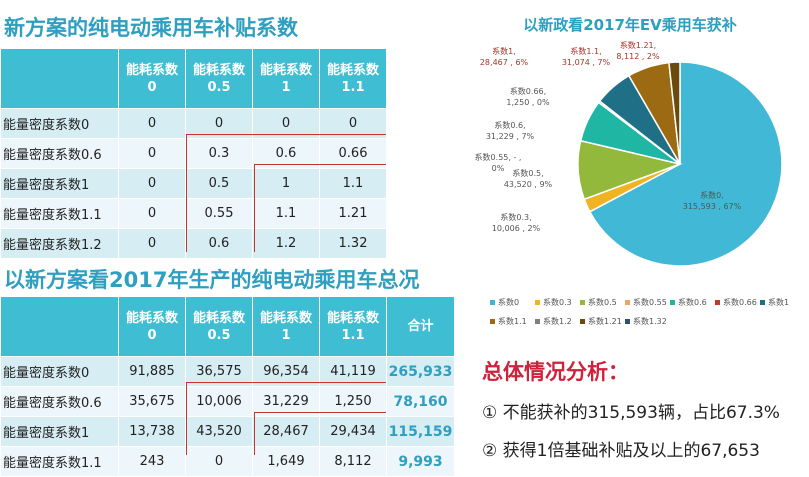  I want to click on overview-header-cell: 能耗系数 0, so click(152, 326).